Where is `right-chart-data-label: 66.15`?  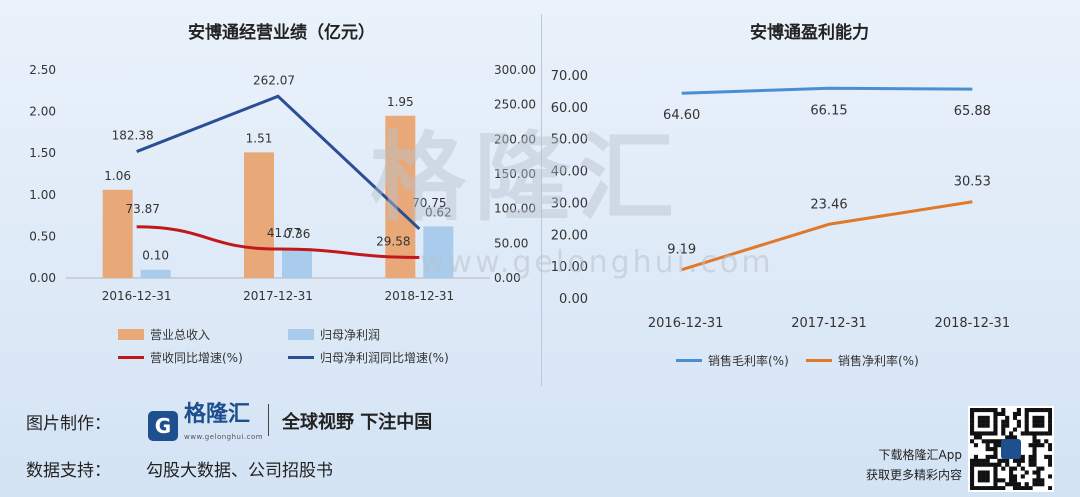 right-chart-data-label: 66.15 is located at coordinates (828, 110).